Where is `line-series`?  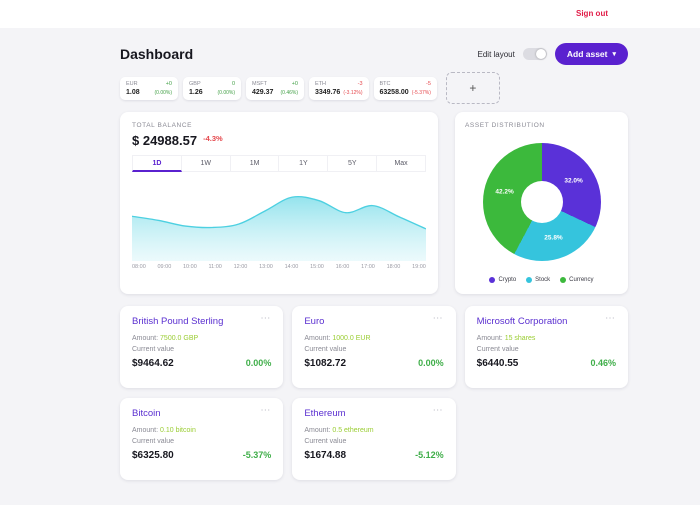
line-series is located at coordinates (279, 212).